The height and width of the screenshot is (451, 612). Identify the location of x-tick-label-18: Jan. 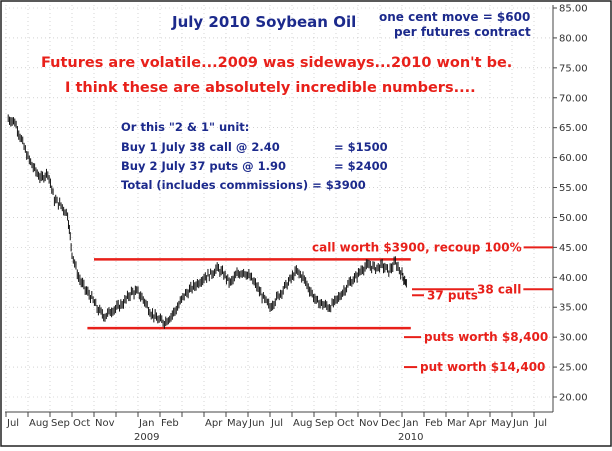
(410, 423).